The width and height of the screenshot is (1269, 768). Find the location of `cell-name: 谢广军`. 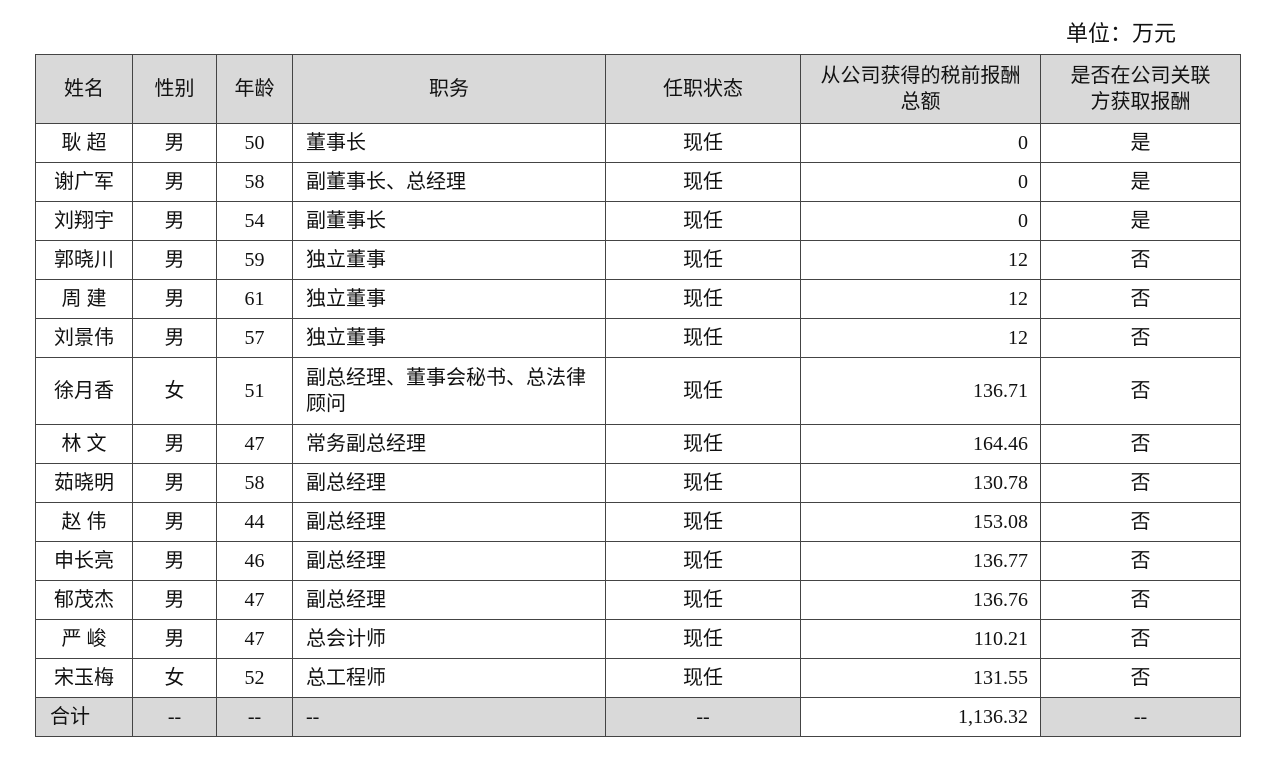

cell-name: 谢广军 is located at coordinates (84, 182).